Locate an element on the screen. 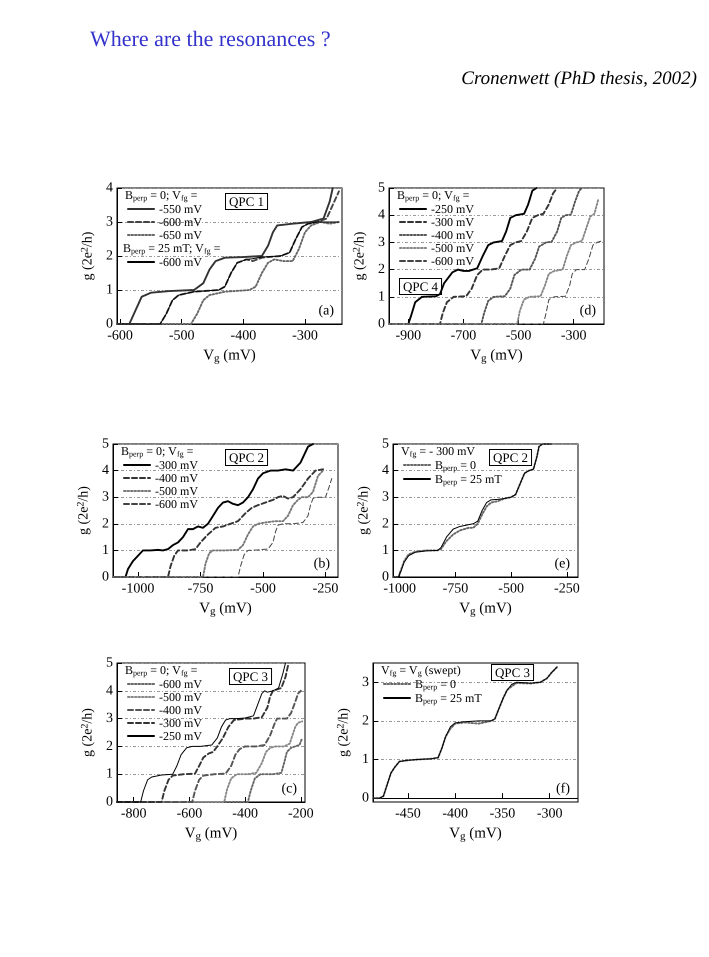  annotation: QPC 1 is located at coordinates (246, 201).